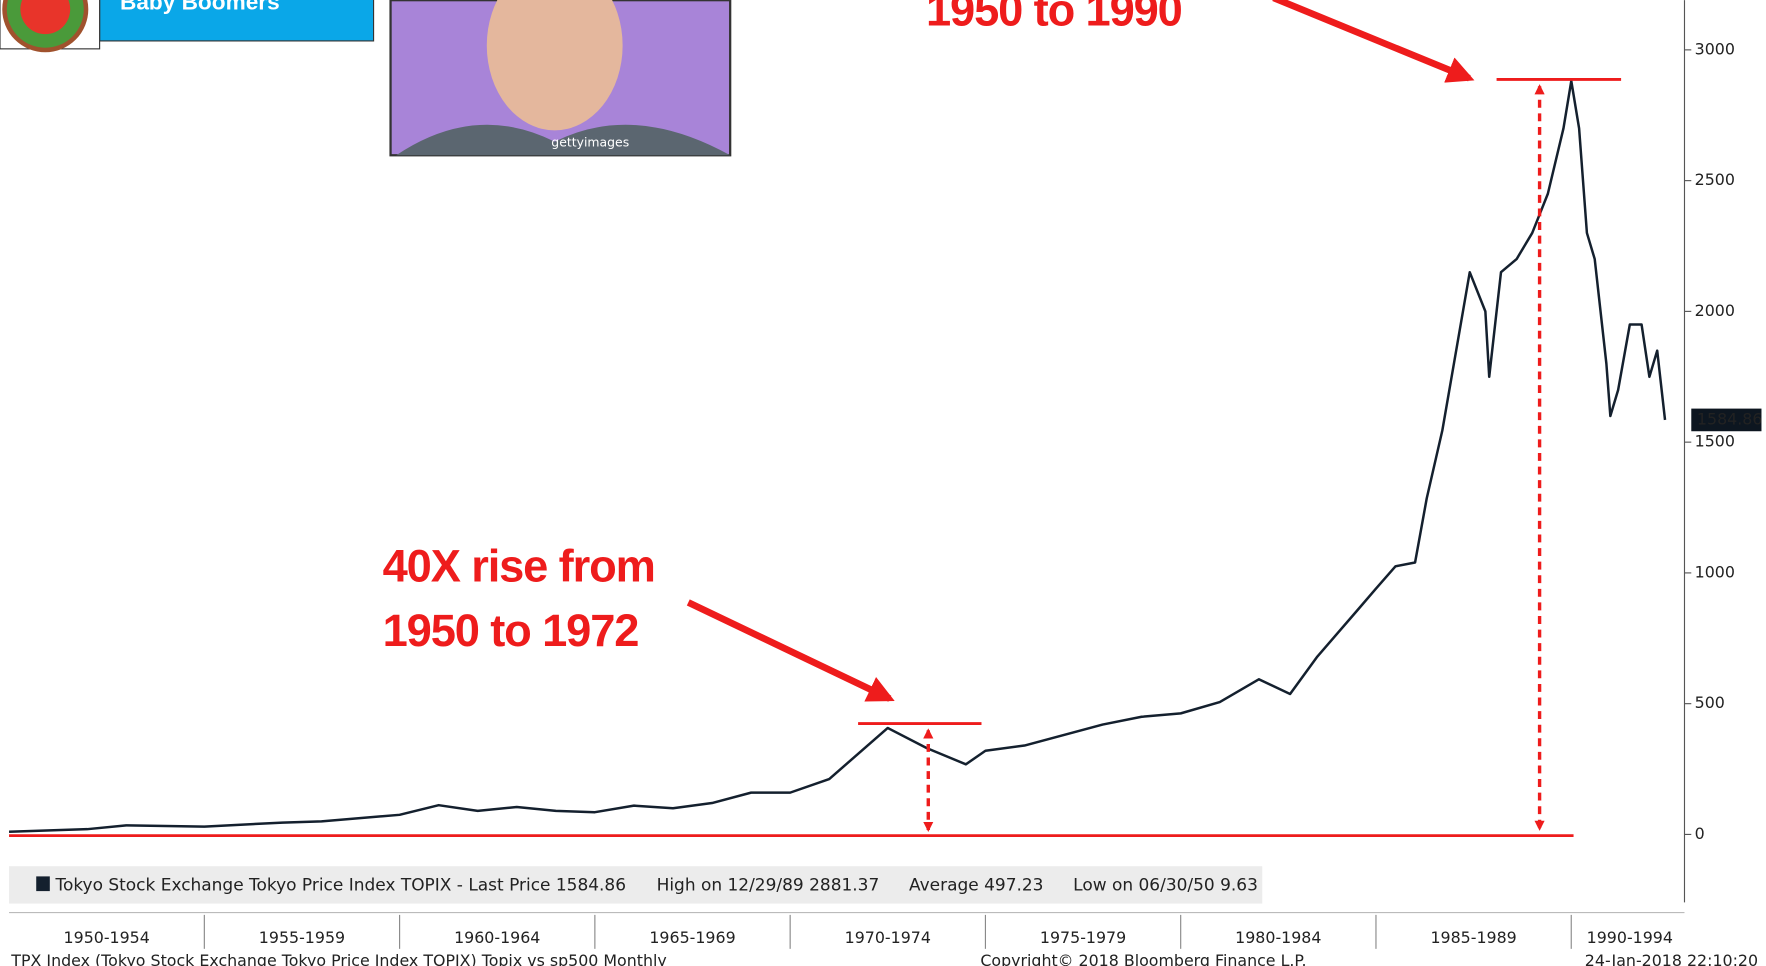 Image resolution: width=1766 pixels, height=966 pixels. I want to click on legend-box, so click(636, 885).